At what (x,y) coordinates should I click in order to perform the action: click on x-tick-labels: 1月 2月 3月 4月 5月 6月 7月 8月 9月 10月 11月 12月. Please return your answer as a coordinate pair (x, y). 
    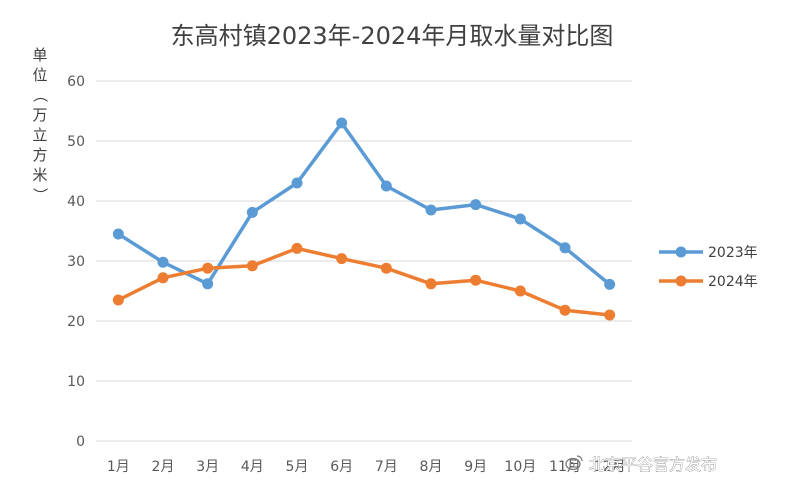
    Looking at the image, I should click on (366, 467).